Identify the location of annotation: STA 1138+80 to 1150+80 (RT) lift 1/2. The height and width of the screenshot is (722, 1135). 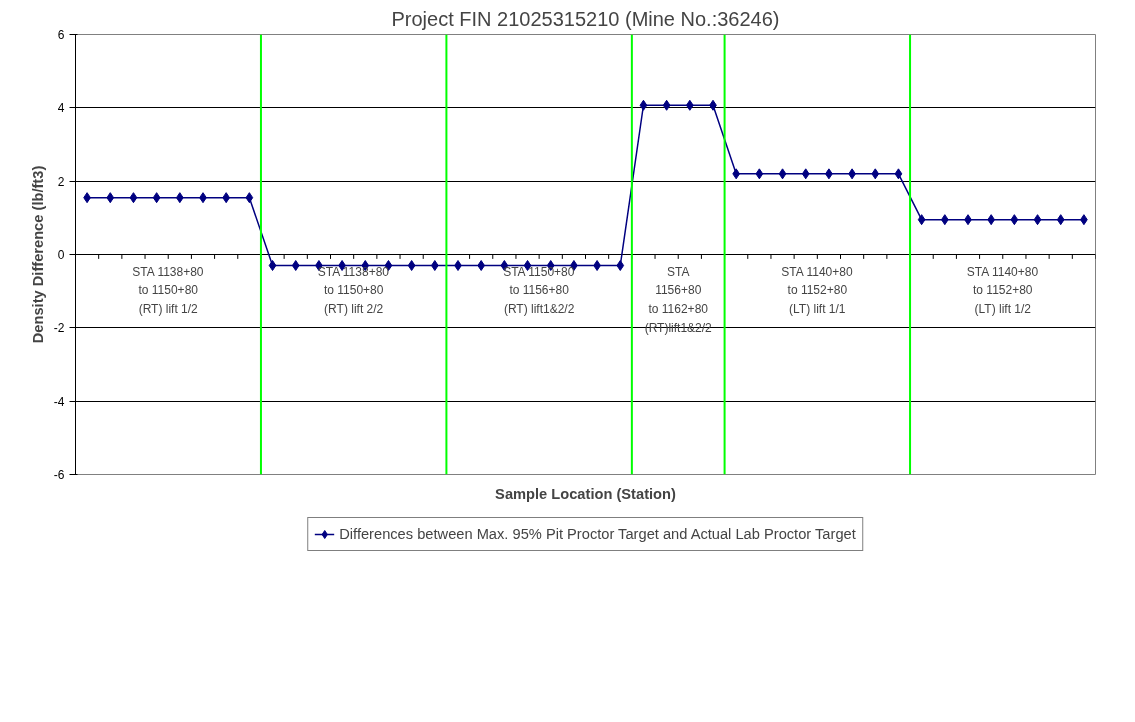
(168, 290).